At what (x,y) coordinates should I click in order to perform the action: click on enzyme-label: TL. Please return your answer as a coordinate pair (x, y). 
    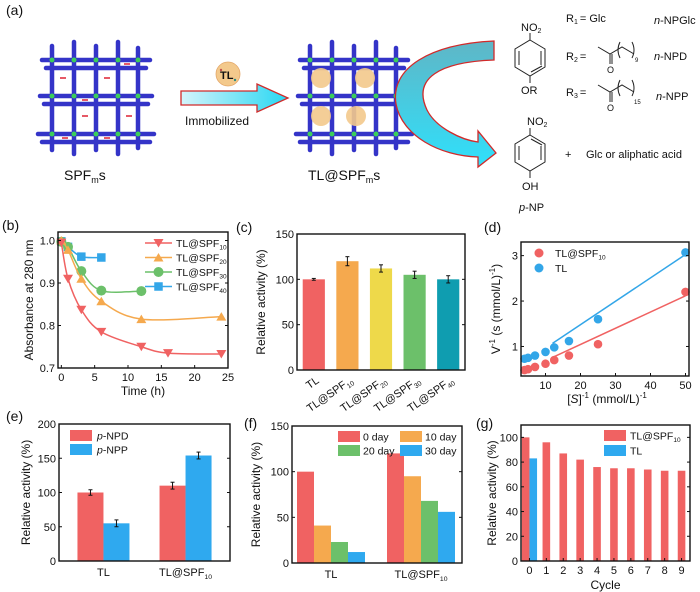
    Looking at the image, I should click on (227, 76).